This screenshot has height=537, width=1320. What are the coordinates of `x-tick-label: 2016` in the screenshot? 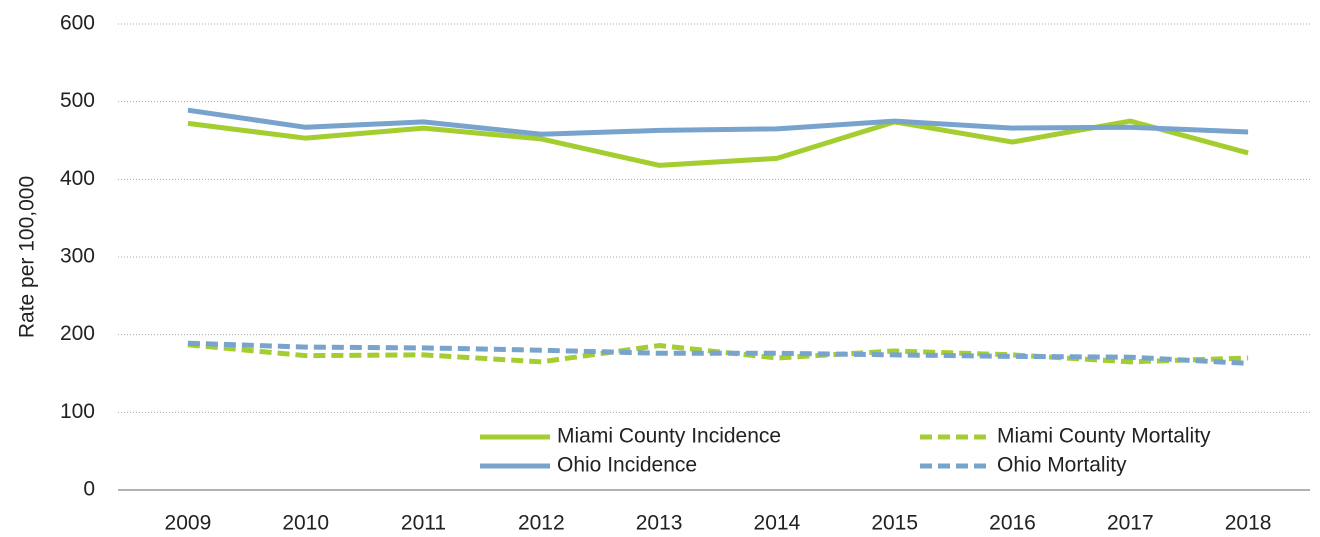 It's located at (1012, 523).